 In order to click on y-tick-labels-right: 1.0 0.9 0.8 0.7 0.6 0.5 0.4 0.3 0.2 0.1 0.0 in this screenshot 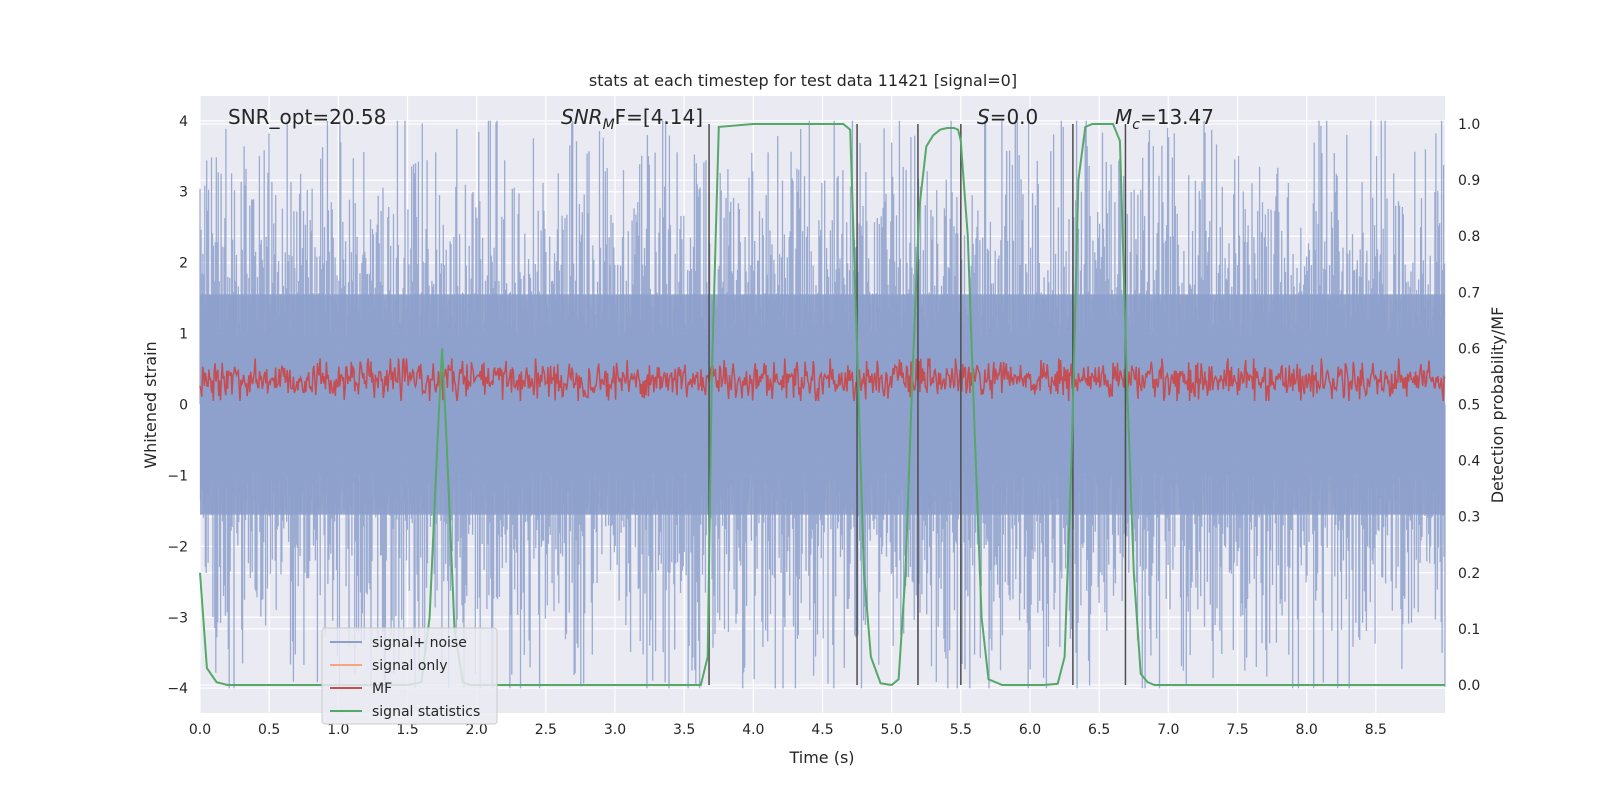, I will do `click(1469, 405)`.